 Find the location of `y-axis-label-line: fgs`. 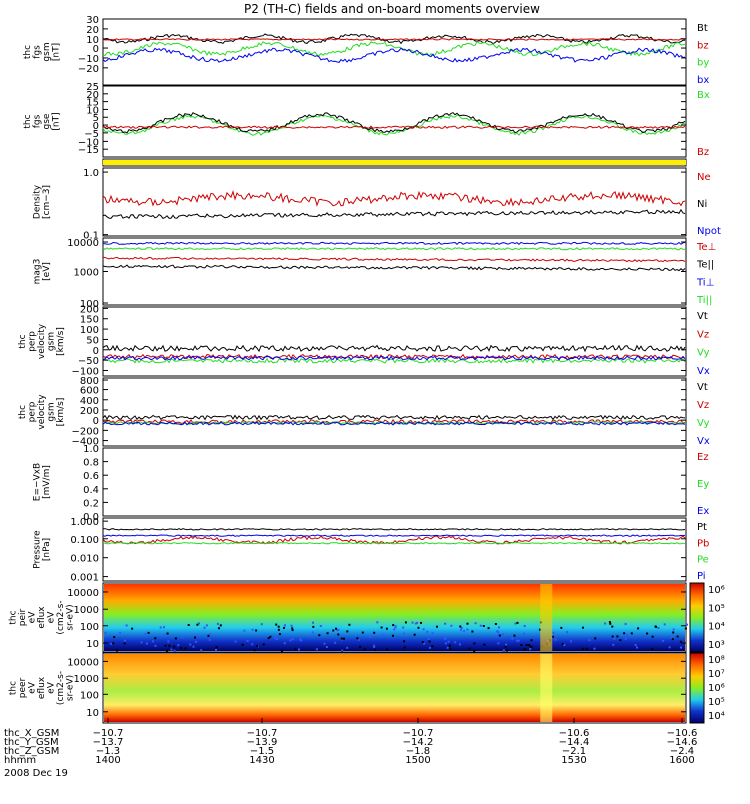

y-axis-label-line: fgs is located at coordinates (37, 52).